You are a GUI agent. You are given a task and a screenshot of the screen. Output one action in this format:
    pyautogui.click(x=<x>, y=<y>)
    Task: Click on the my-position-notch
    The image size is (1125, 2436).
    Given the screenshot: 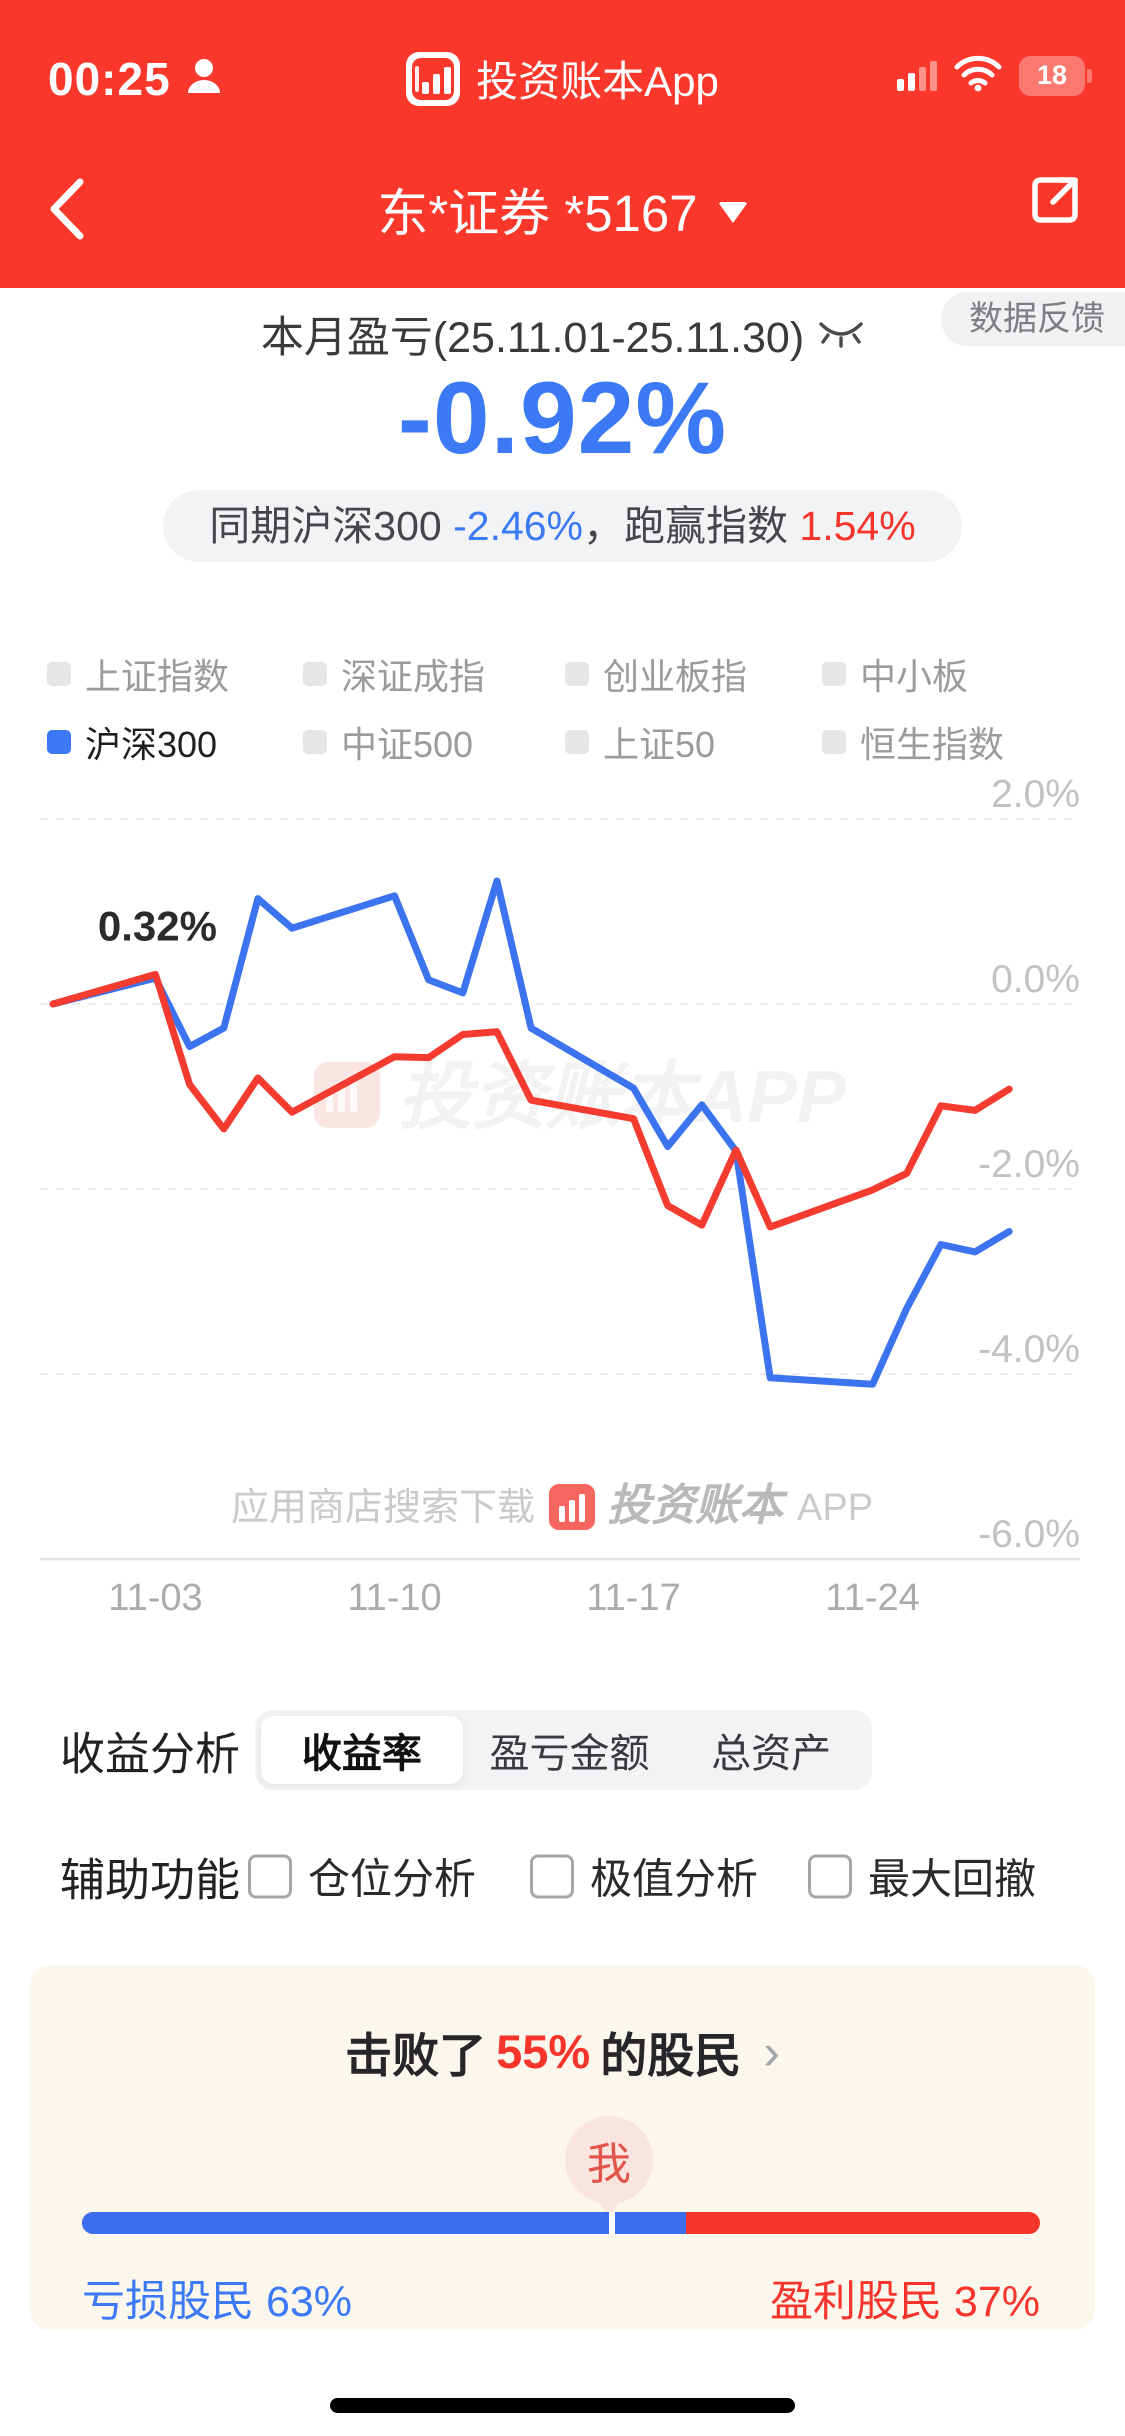 What is the action you would take?
    pyautogui.click(x=611, y=2223)
    